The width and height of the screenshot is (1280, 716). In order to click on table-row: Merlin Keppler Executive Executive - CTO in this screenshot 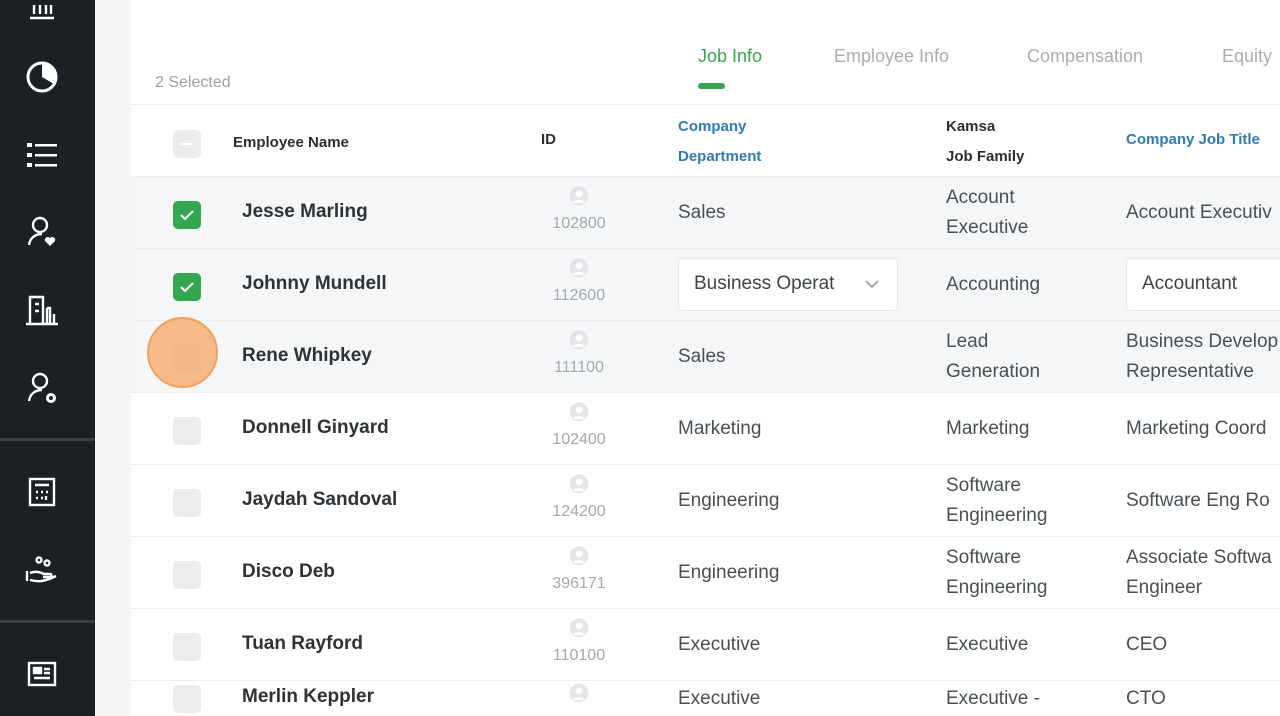, I will do `click(705, 698)`.